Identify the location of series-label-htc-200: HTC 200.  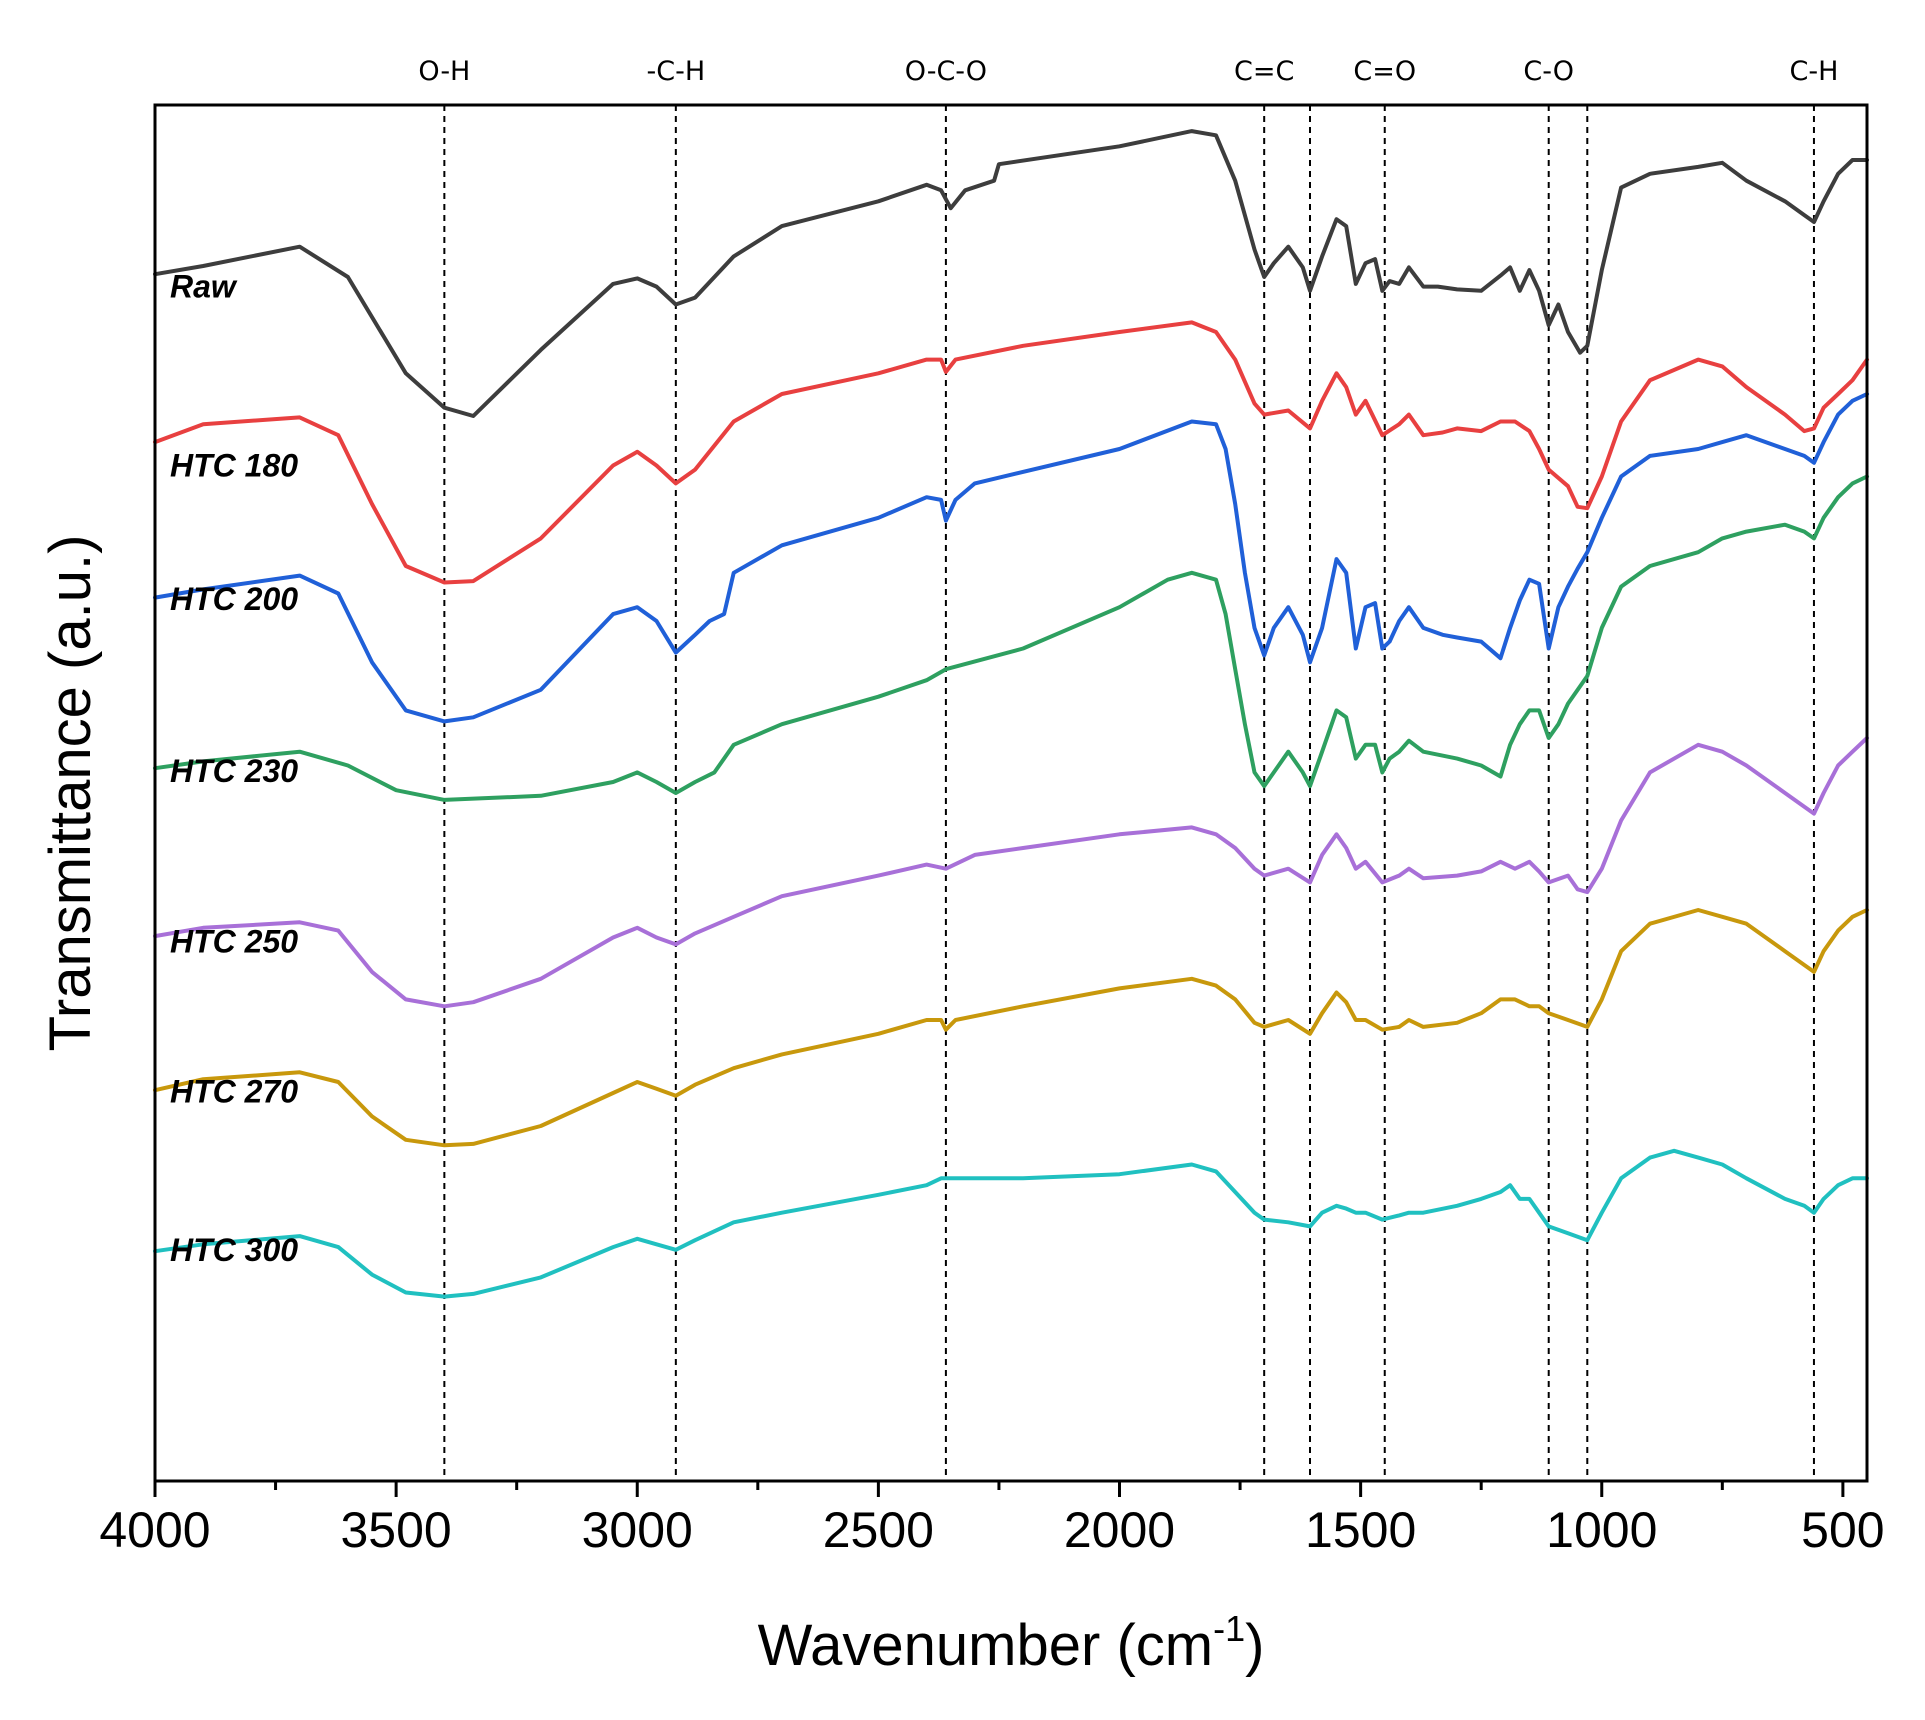
(234, 599).